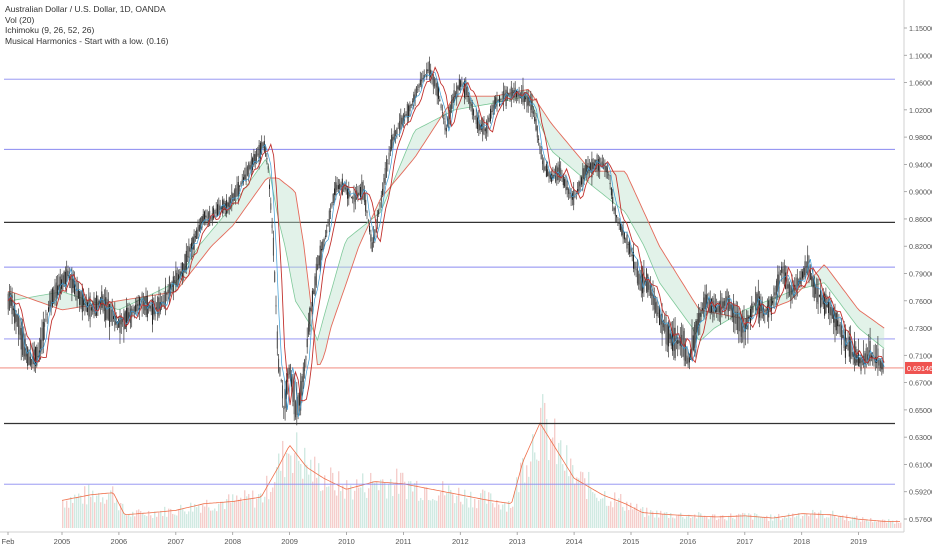 The height and width of the screenshot is (555, 932). What do you see at coordinates (232, 541) in the screenshot?
I see `time-tick-label: 2008` at bounding box center [232, 541].